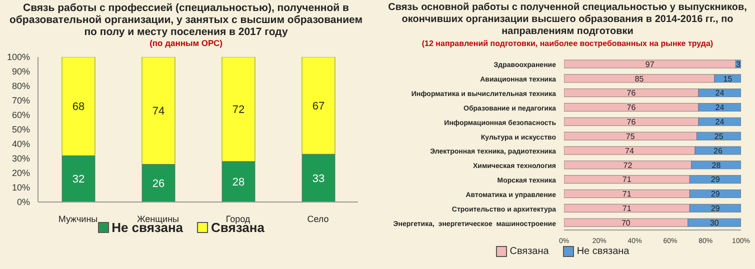 Image resolution: width=755 pixels, height=269 pixels. What do you see at coordinates (21, 187) in the screenshot?
I see `y-tick-label: 10%` at bounding box center [21, 187].